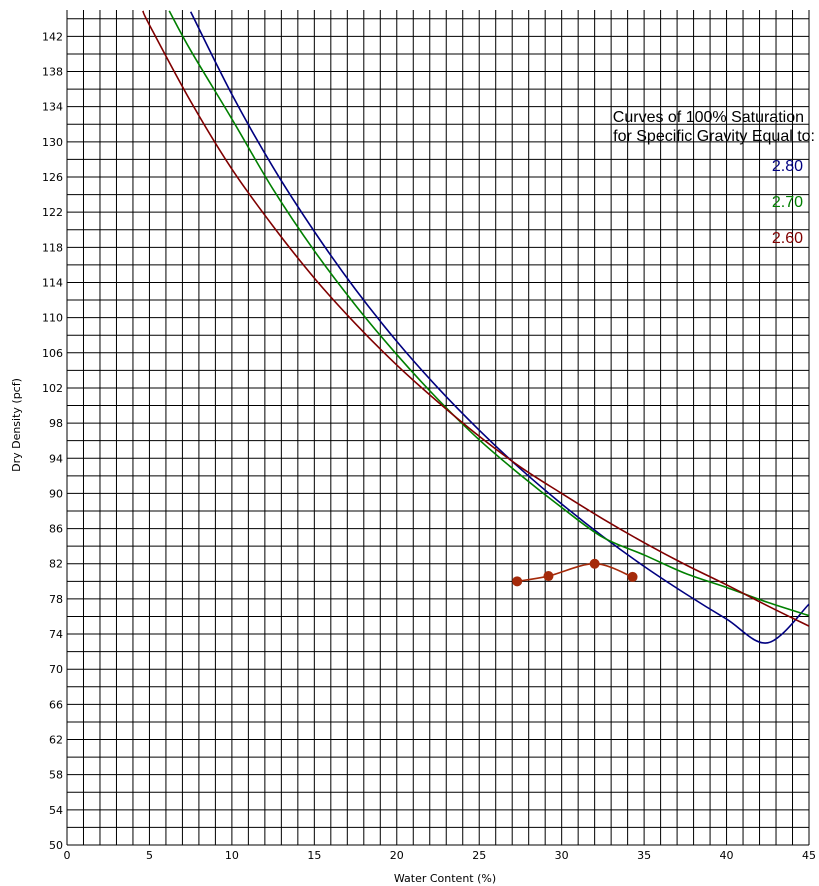 This screenshot has height=886, width=819. I want to click on y-tick-label: 70, so click(56, 669).